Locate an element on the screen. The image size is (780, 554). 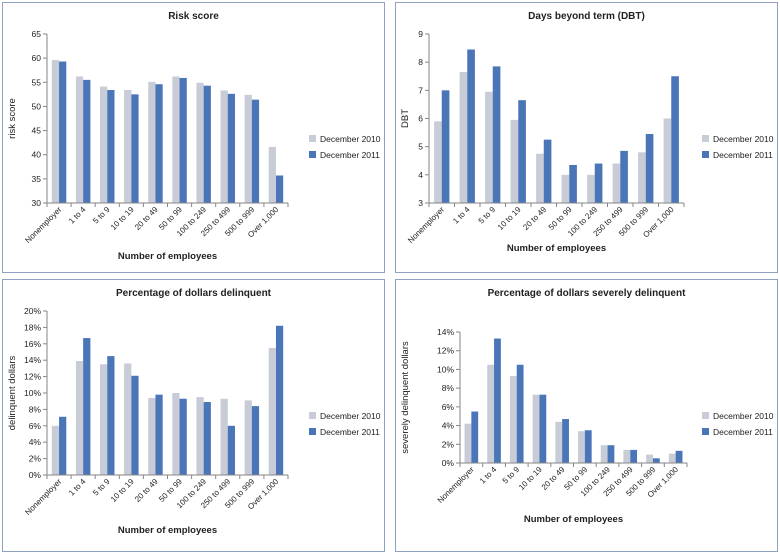
risk-score-chart-title: Risk score is located at coordinates (193, 16).